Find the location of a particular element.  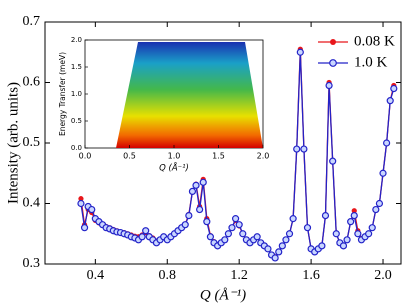

x-tick-label: 1.2 is located at coordinates (239, 275).